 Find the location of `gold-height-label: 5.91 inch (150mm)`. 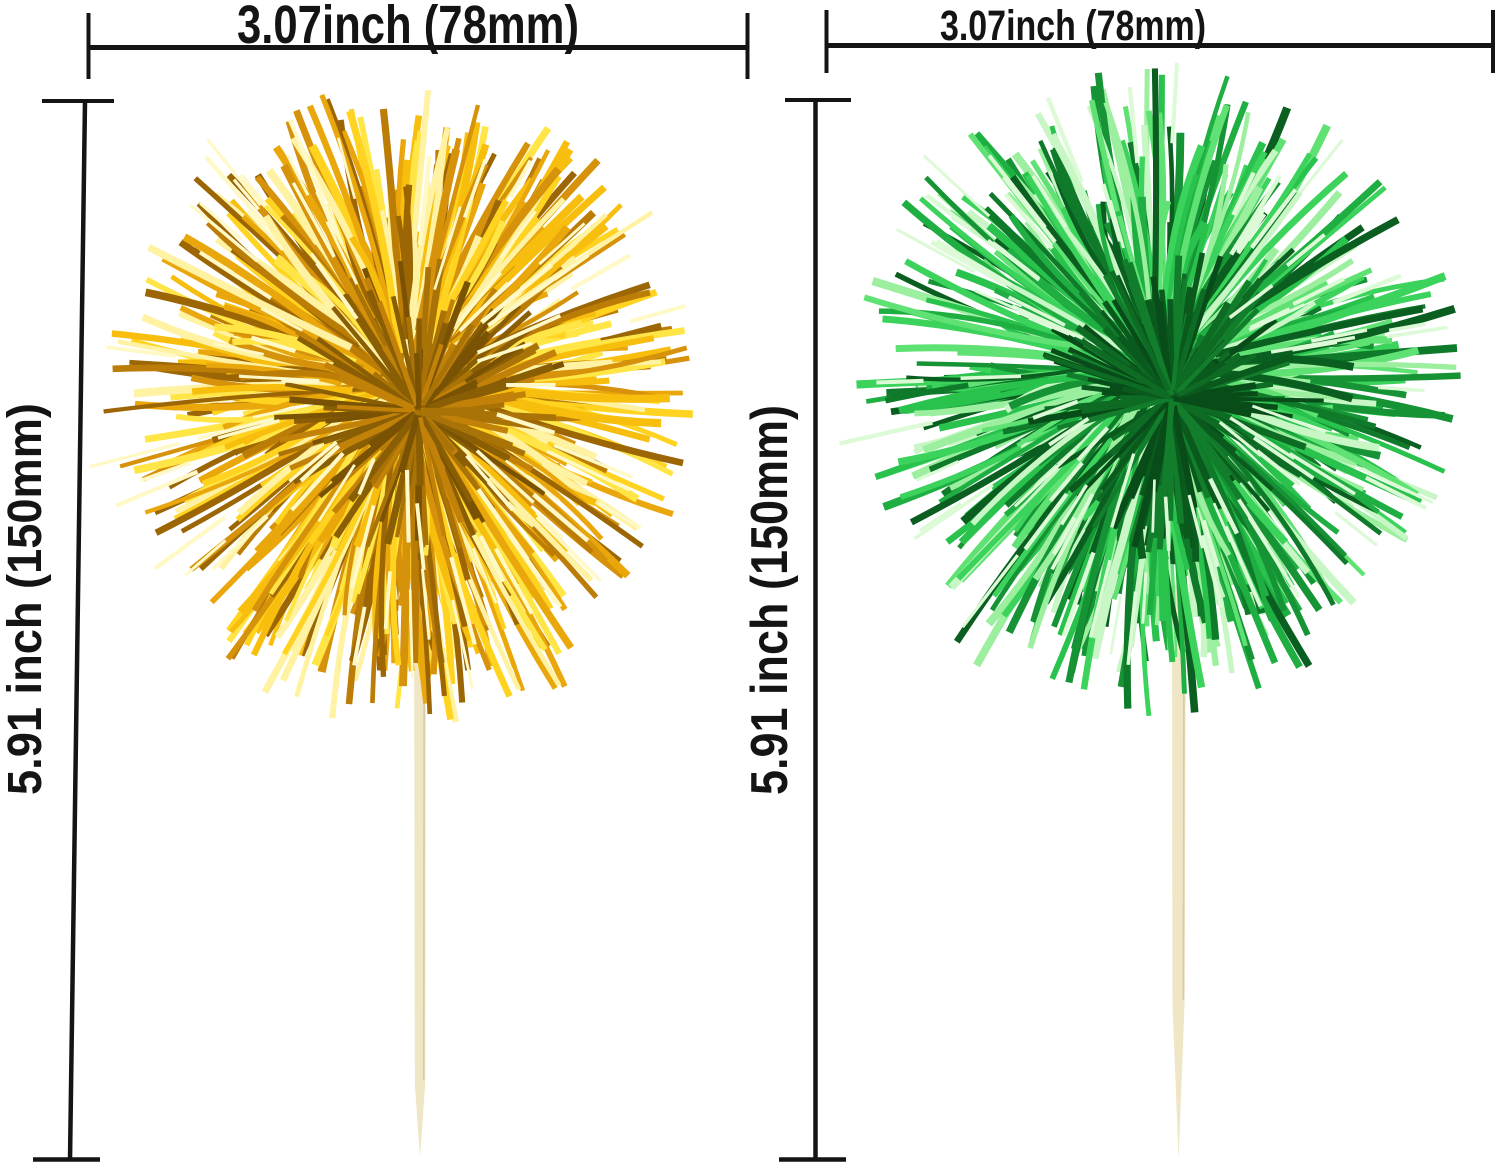

gold-height-label: 5.91 inch (150mm) is located at coordinates (26, 599).